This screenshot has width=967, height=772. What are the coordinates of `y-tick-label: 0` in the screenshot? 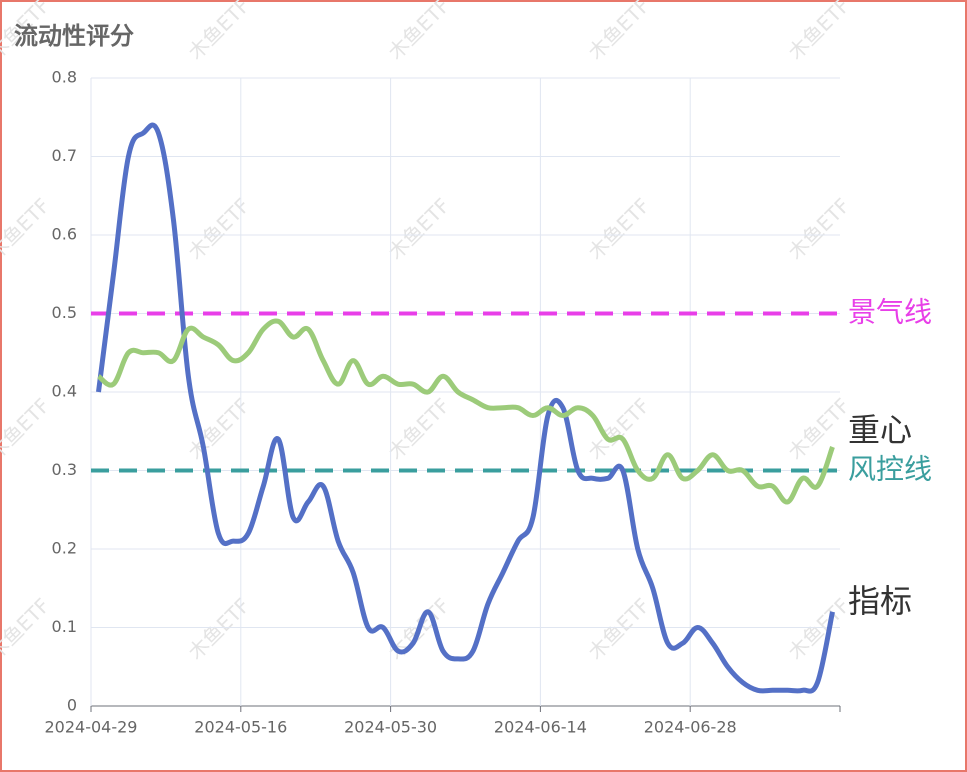 It's located at (72, 705).